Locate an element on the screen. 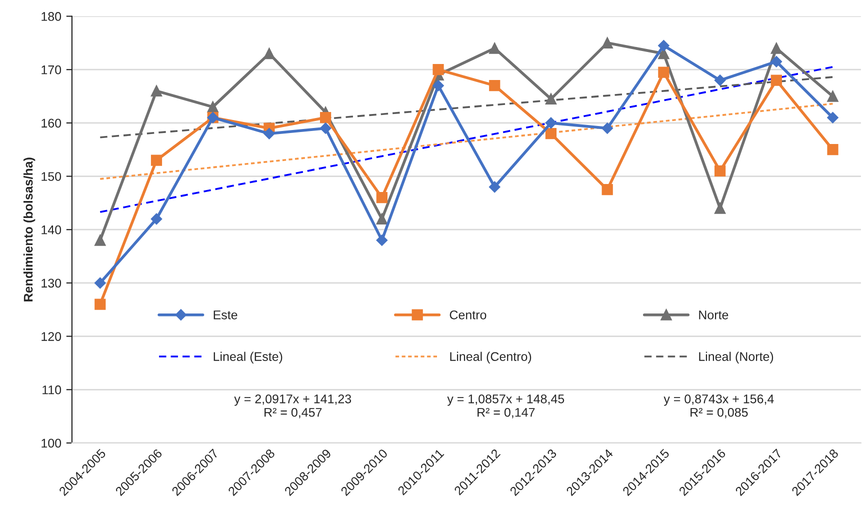 Image resolution: width=867 pixels, height=508 pixels. y-tick-label: 140 is located at coordinates (52, 229).